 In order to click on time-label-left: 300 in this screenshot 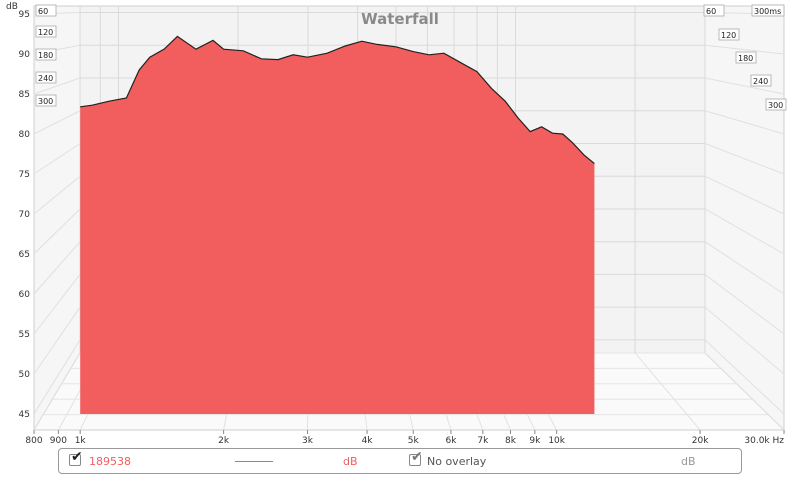, I will do `click(46, 100)`.